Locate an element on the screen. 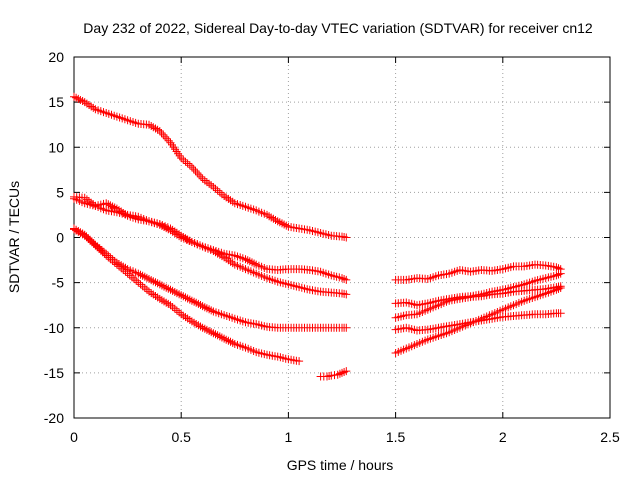 The height and width of the screenshot is (480, 640). y-tick-label: 10 is located at coordinates (56, 147).